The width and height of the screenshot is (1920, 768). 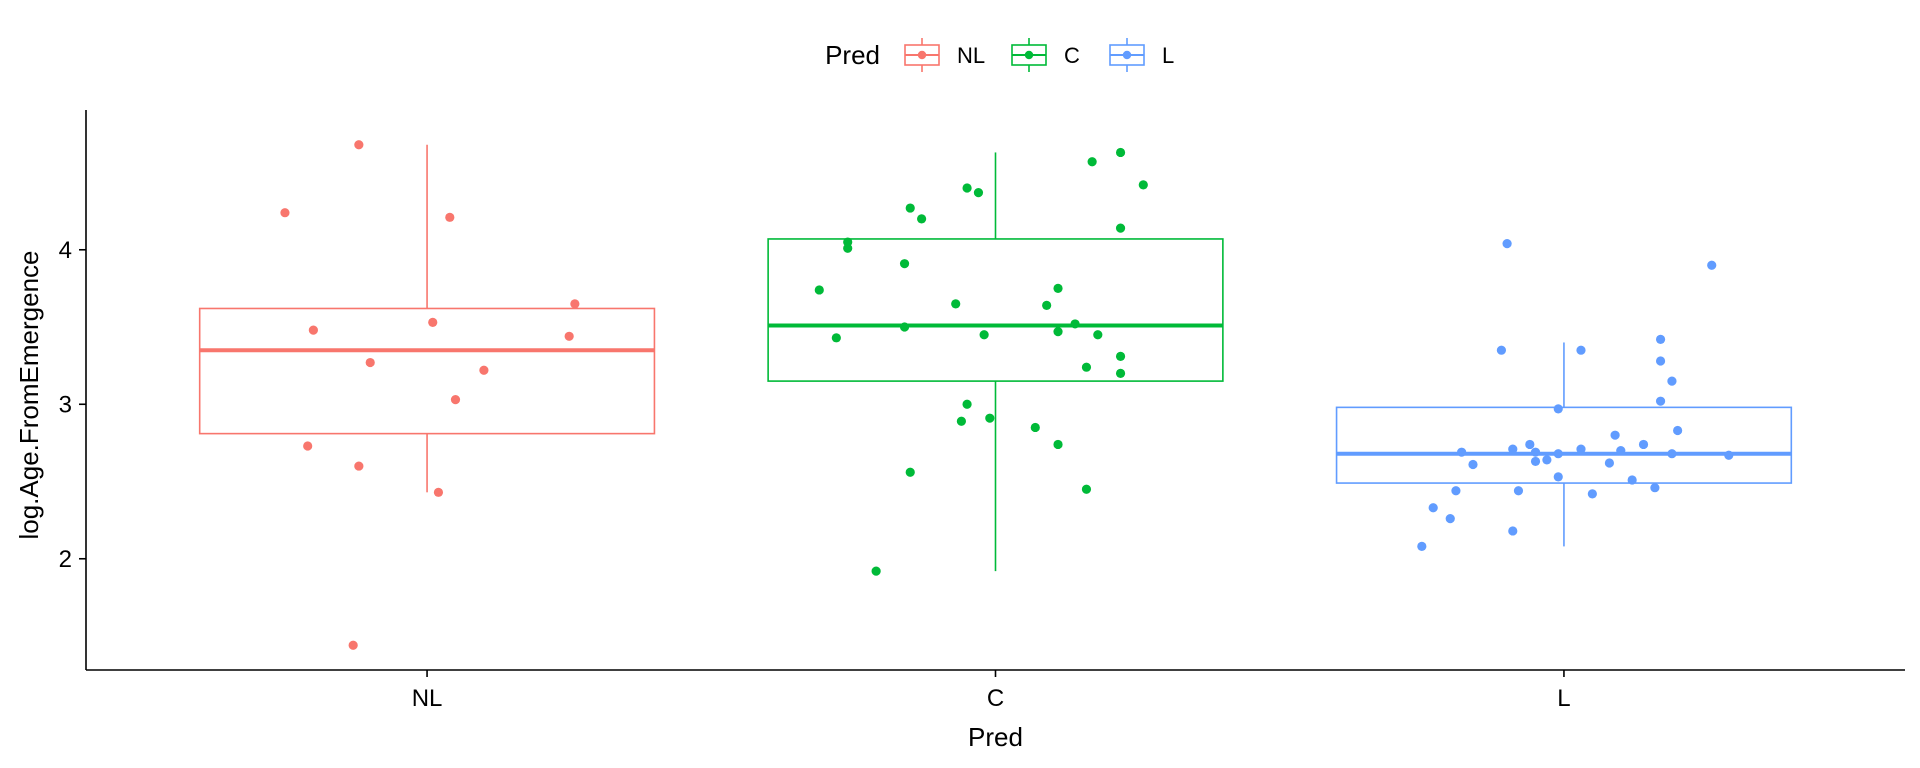 I want to click on y-tick-label: 4, so click(x=65, y=250).